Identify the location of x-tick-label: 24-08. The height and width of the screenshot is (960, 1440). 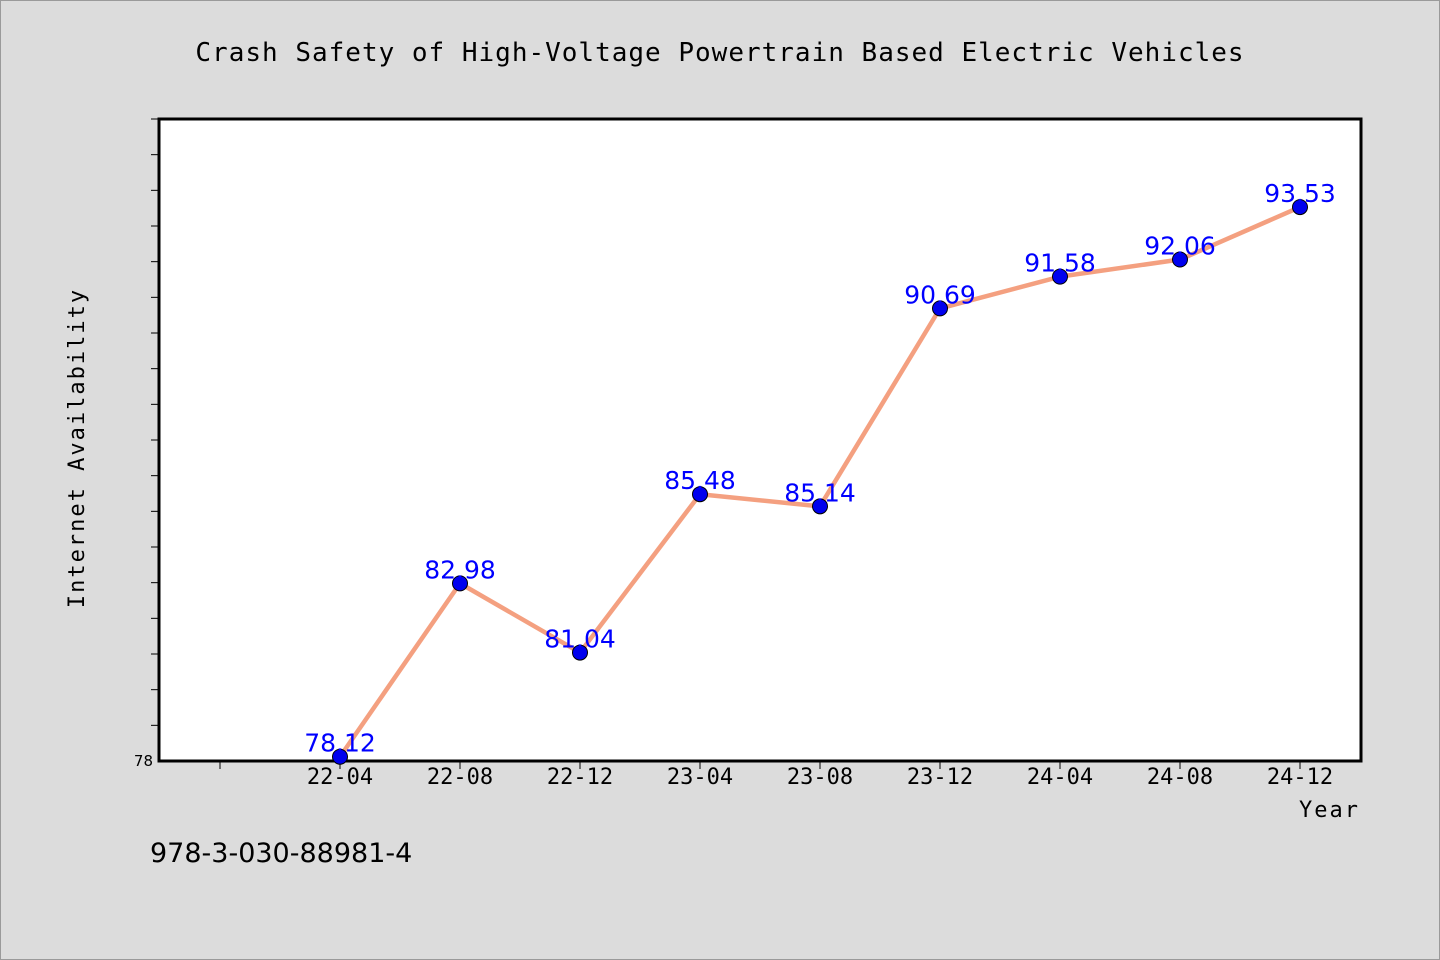
(1180, 777).